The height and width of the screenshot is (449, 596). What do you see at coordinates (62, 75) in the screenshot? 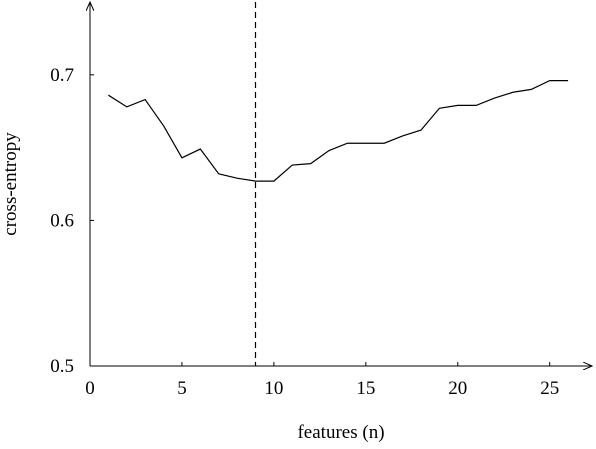
I see `y-tick-label: 0.7` at bounding box center [62, 75].